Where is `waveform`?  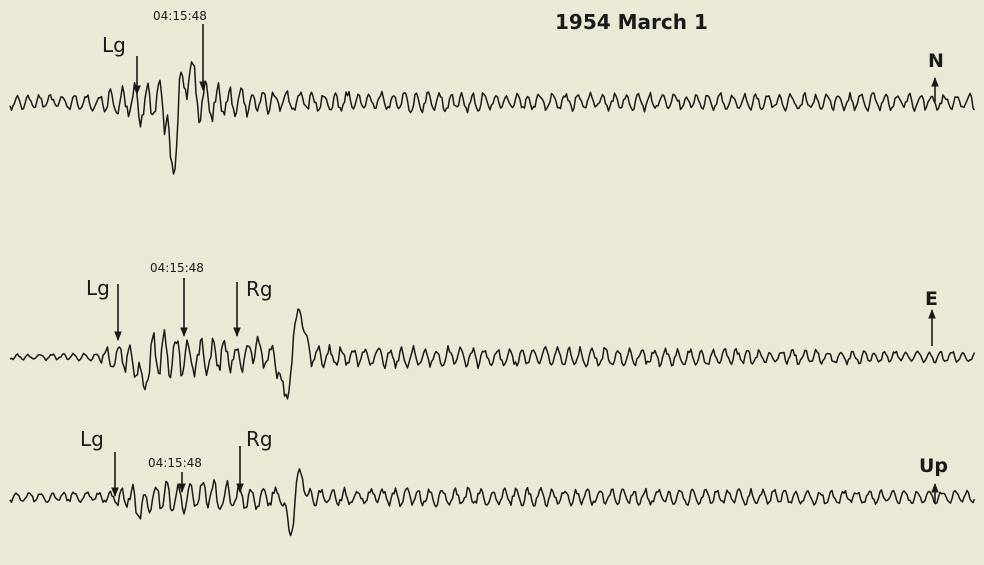
waveform is located at coordinates (492, 502).